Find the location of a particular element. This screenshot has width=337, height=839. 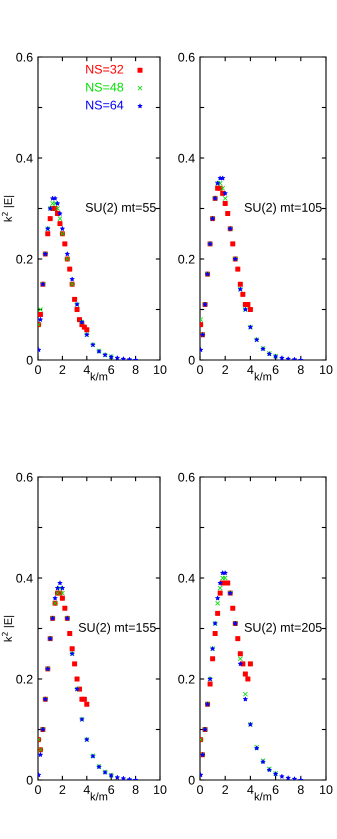

annotation: SU(2) mt=105 is located at coordinates (283, 208).